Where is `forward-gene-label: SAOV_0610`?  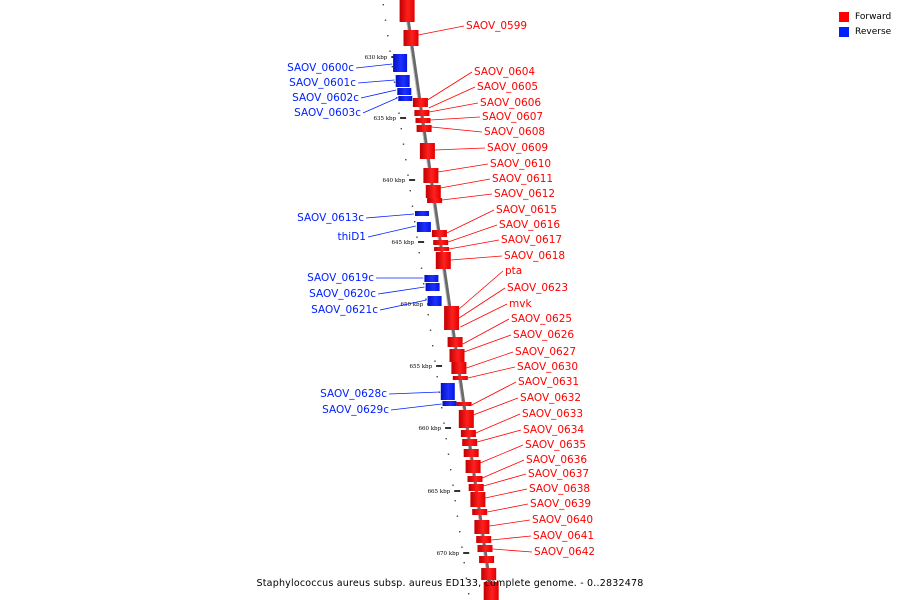
forward-gene-label: SAOV_0610 is located at coordinates (520, 164).